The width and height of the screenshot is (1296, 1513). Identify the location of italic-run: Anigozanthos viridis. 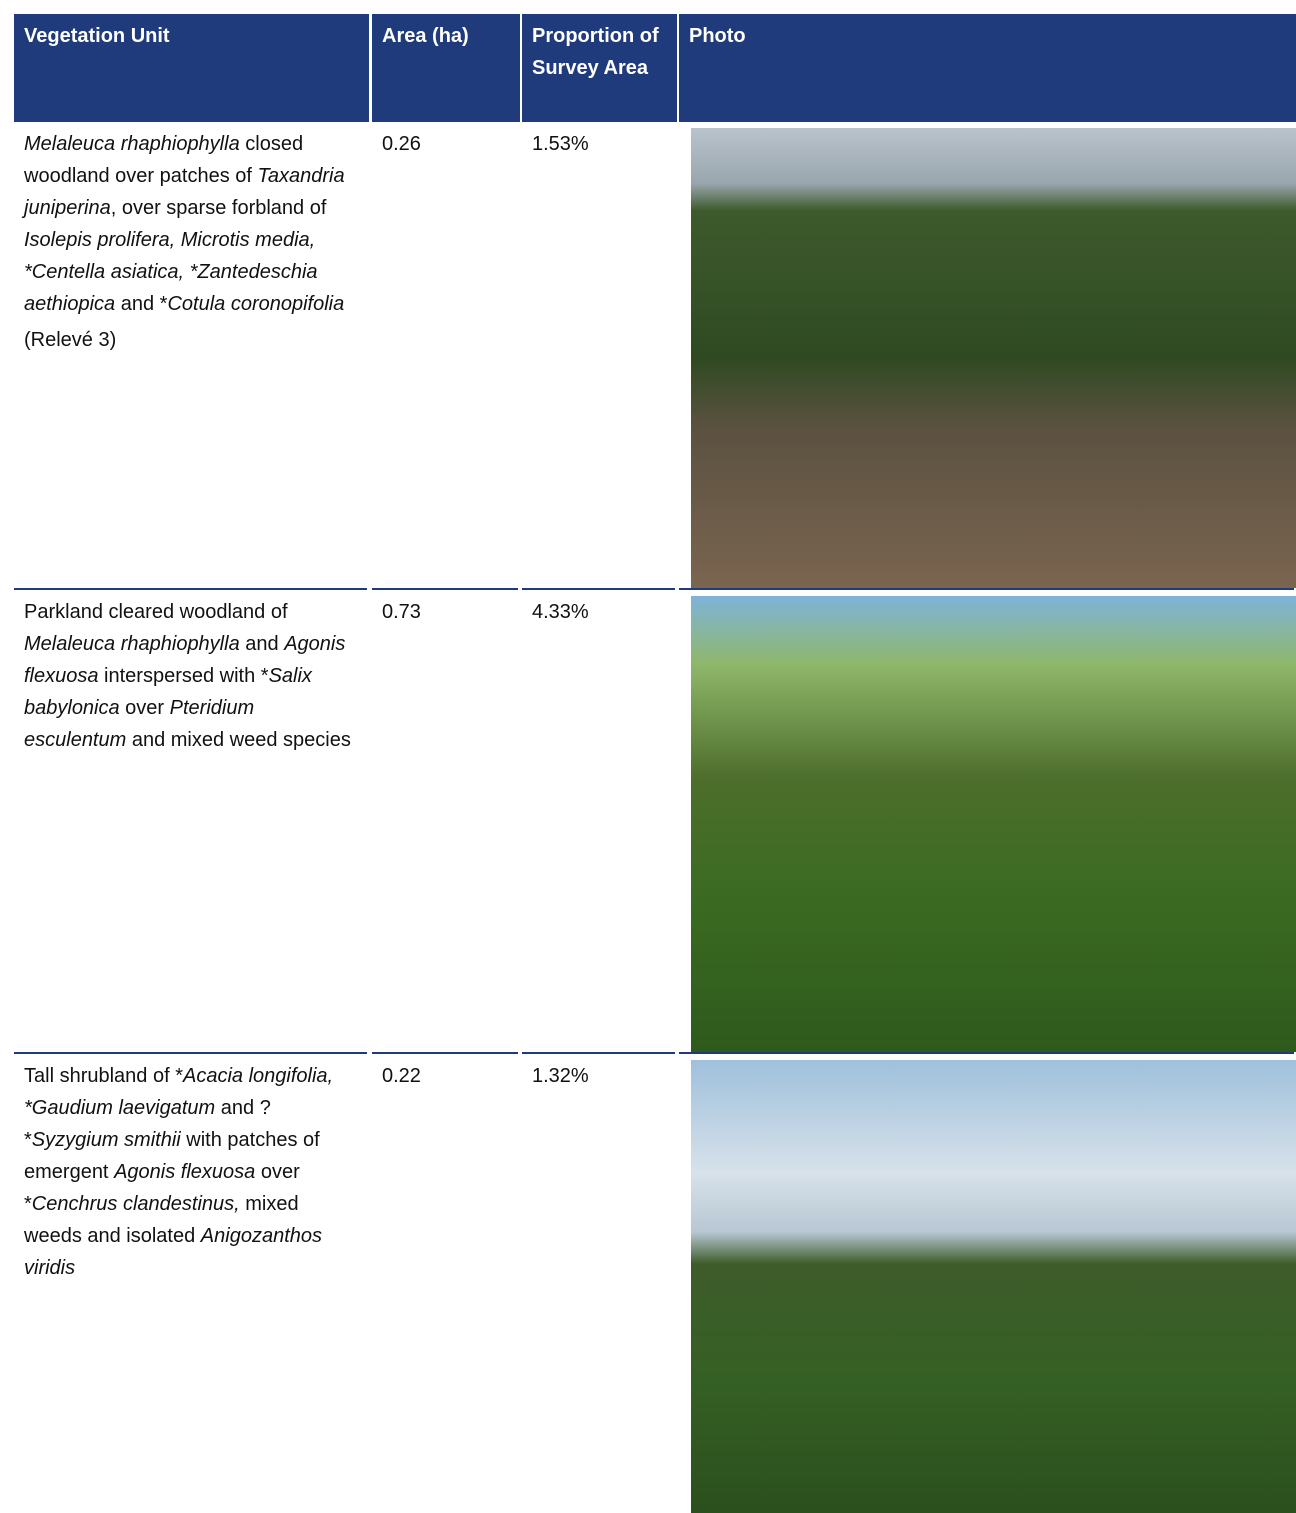
(173, 1252).